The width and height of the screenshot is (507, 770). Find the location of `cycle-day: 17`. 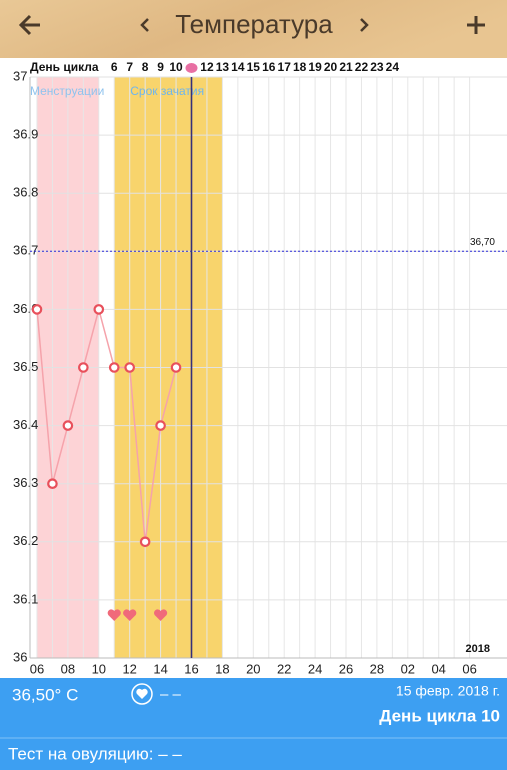

cycle-day: 17 is located at coordinates (285, 67).